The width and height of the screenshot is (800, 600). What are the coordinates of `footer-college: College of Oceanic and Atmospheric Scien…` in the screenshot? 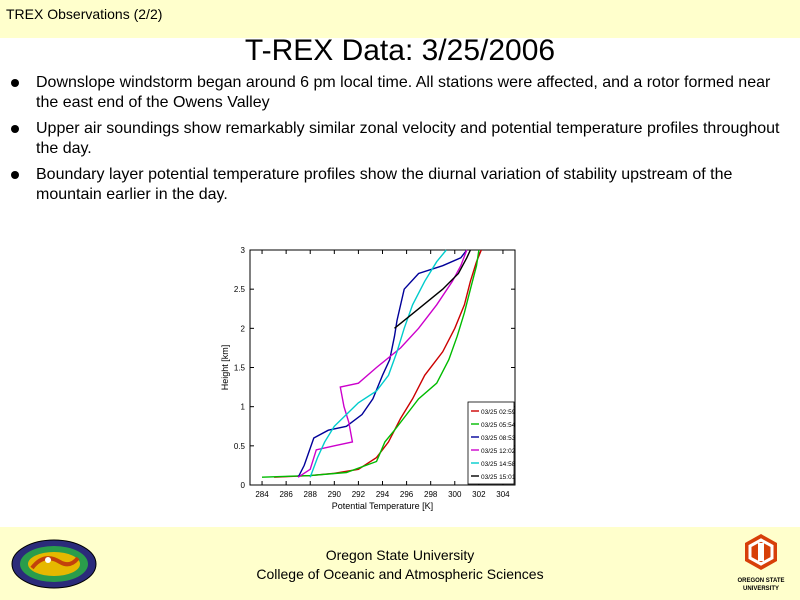 It's located at (400, 574).